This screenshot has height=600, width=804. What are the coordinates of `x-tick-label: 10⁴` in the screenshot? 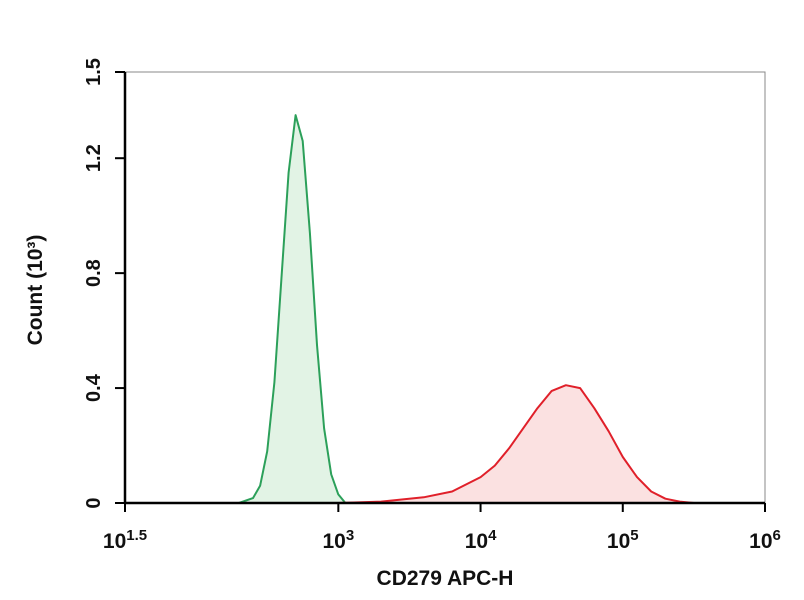 It's located at (481, 540).